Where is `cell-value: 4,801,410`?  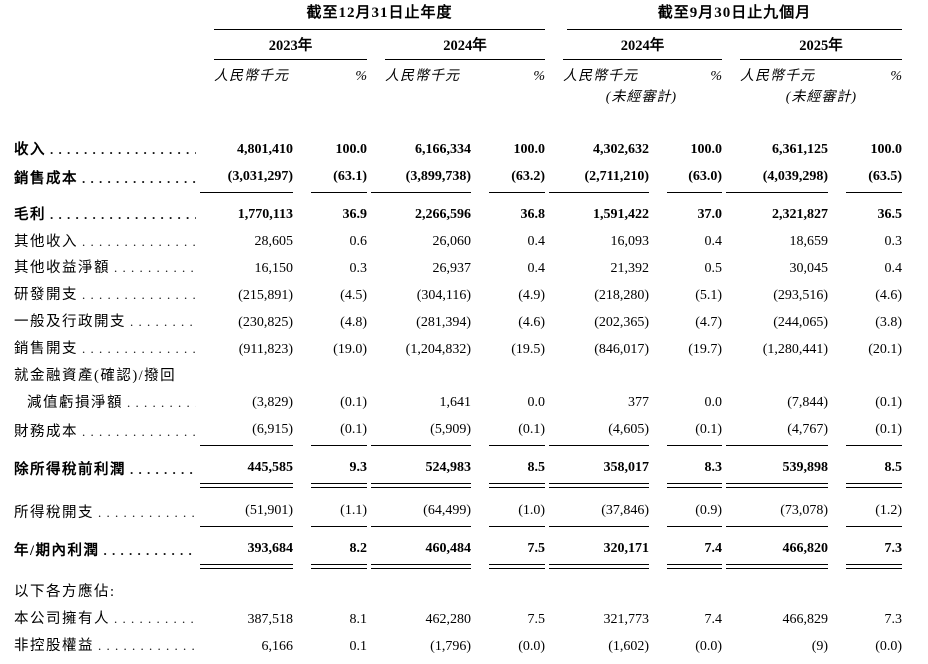
cell-value: 4,801,410 is located at coordinates (265, 150).